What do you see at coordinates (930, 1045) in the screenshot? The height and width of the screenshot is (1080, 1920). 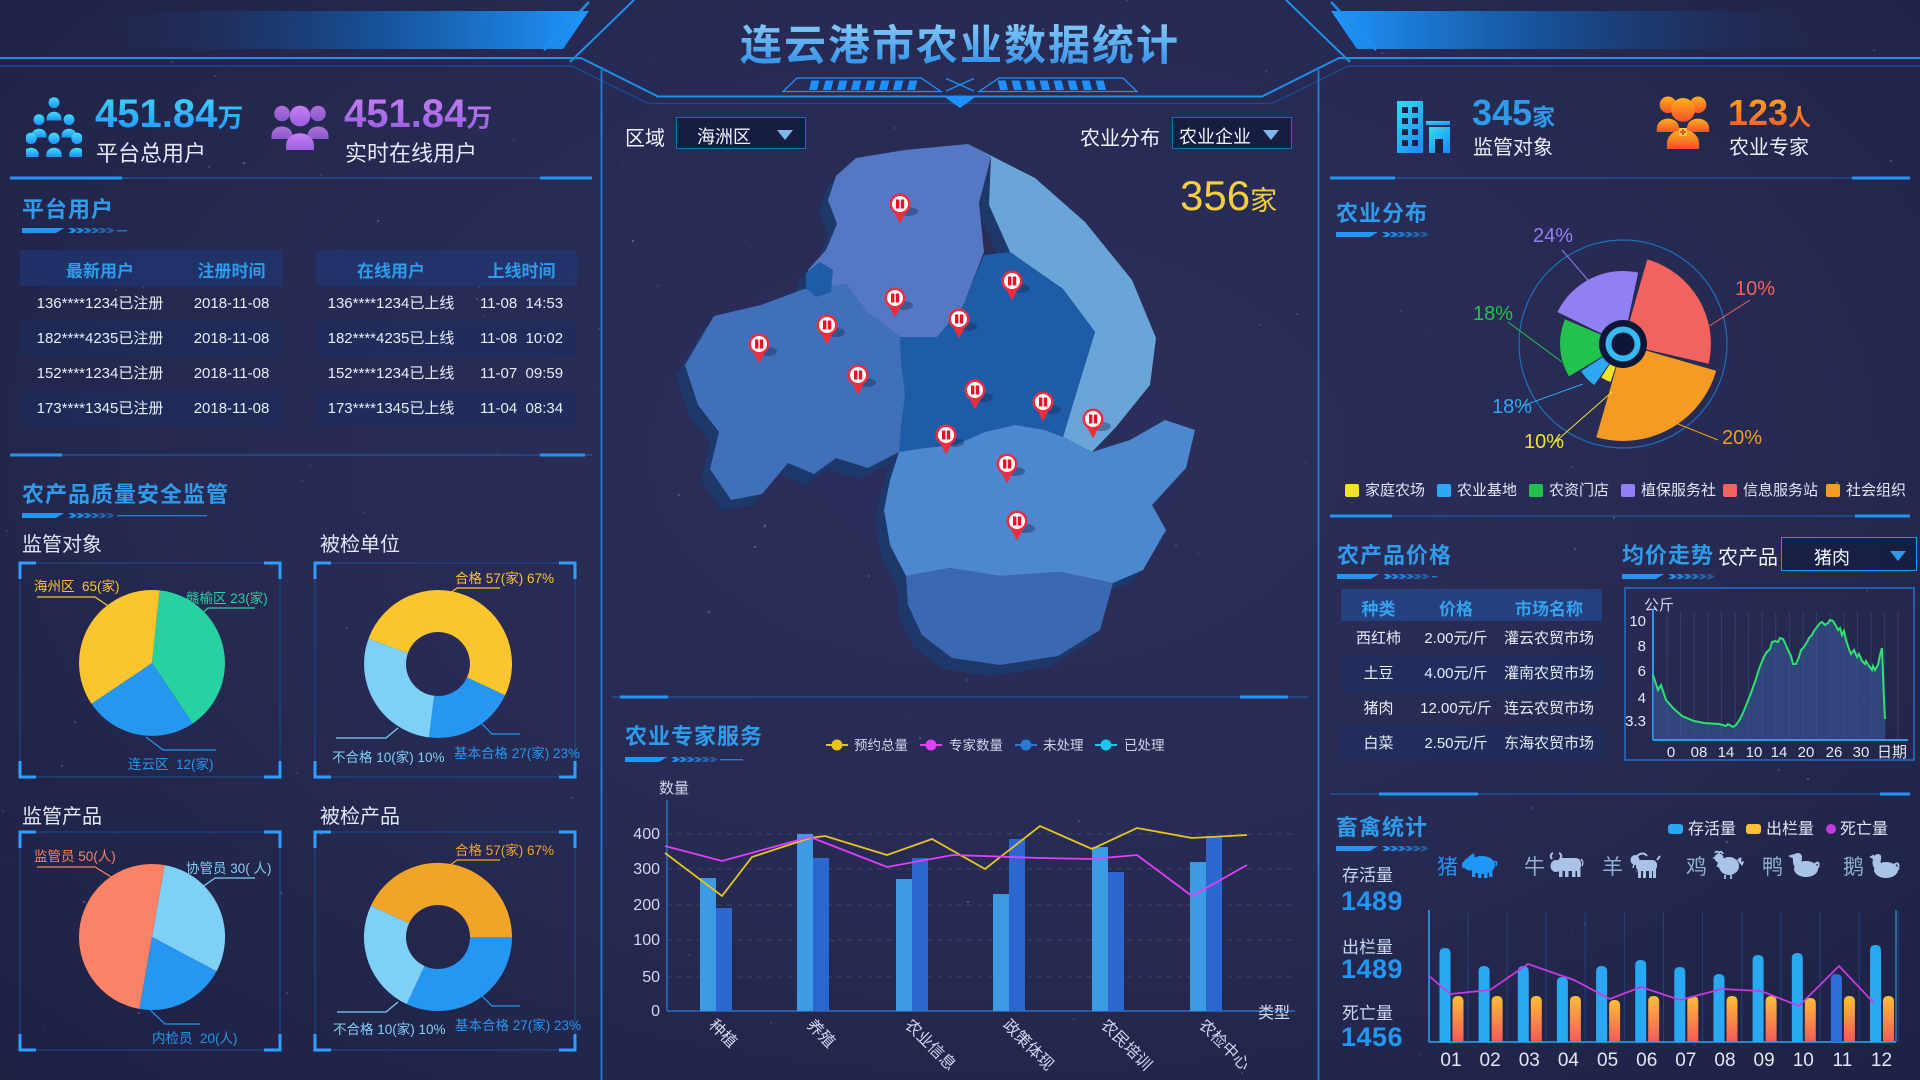 I see `svg-text: 农业信息` at bounding box center [930, 1045].